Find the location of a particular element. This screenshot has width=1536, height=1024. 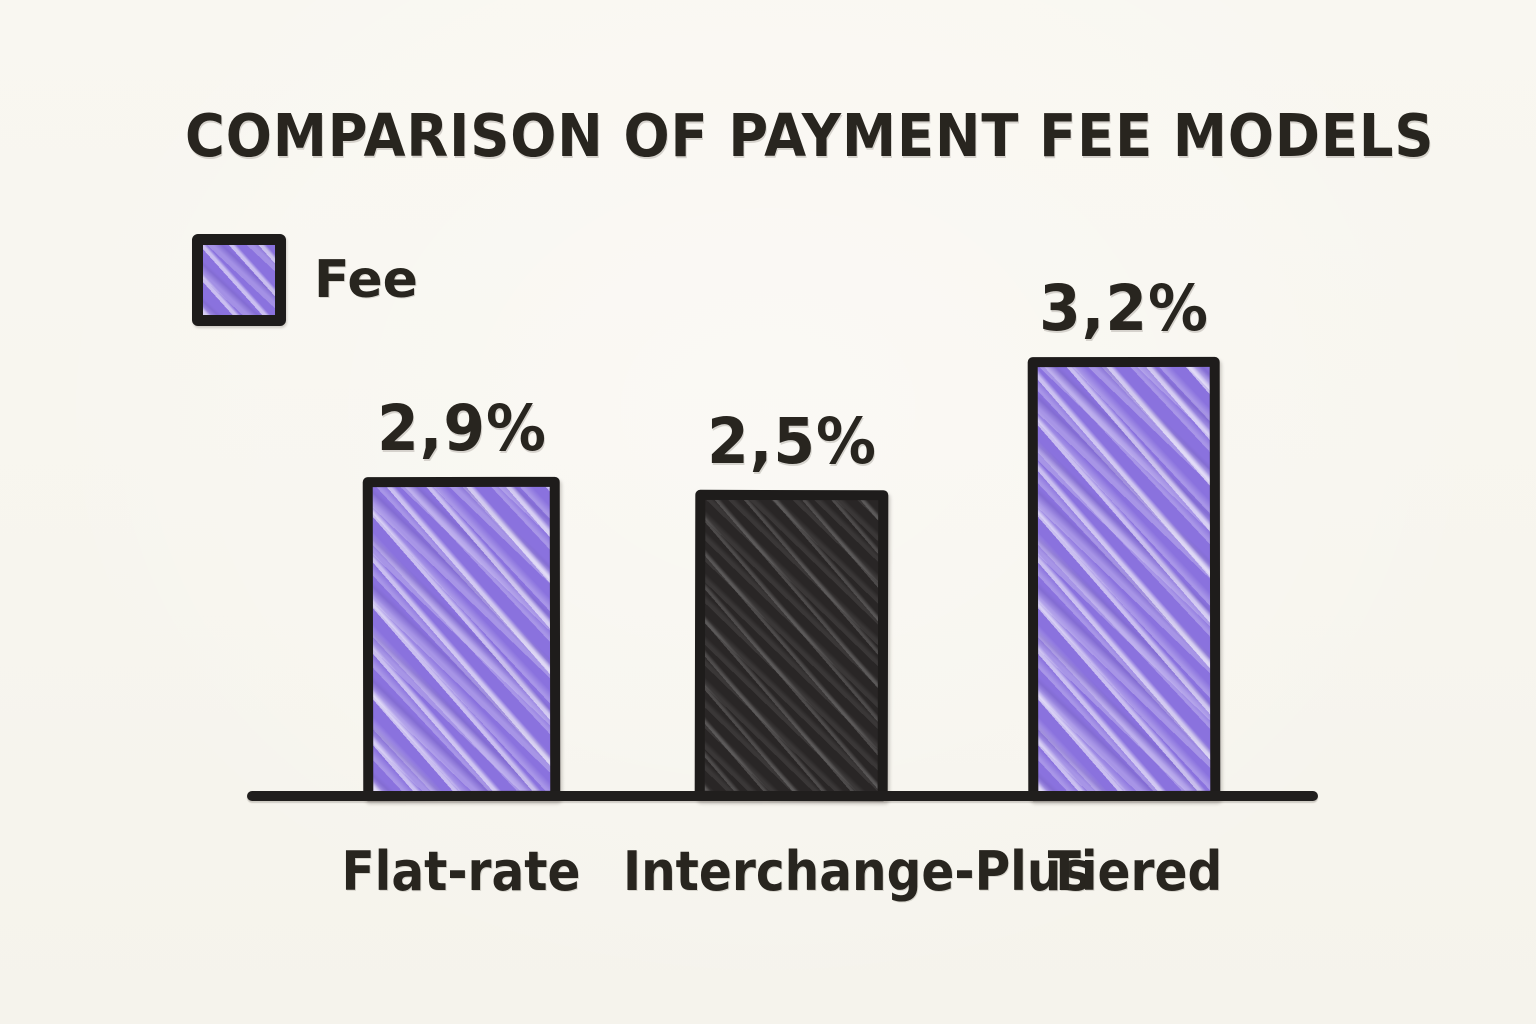

bar-tiered is located at coordinates (1124, 579).